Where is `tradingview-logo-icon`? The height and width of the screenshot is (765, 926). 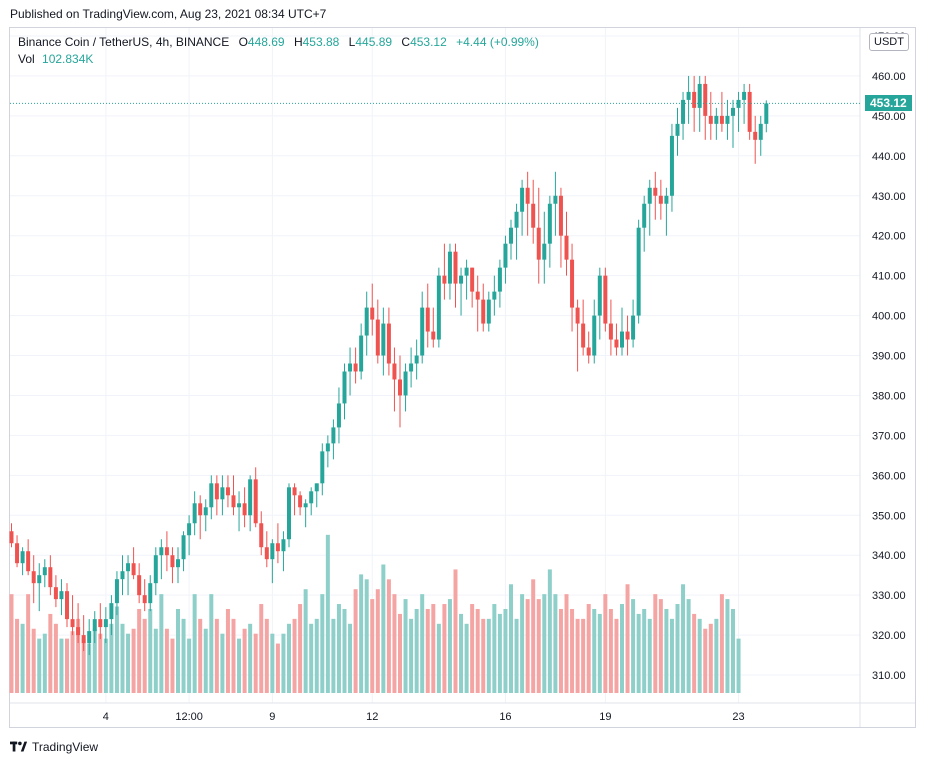 tradingview-logo-icon is located at coordinates (19, 746).